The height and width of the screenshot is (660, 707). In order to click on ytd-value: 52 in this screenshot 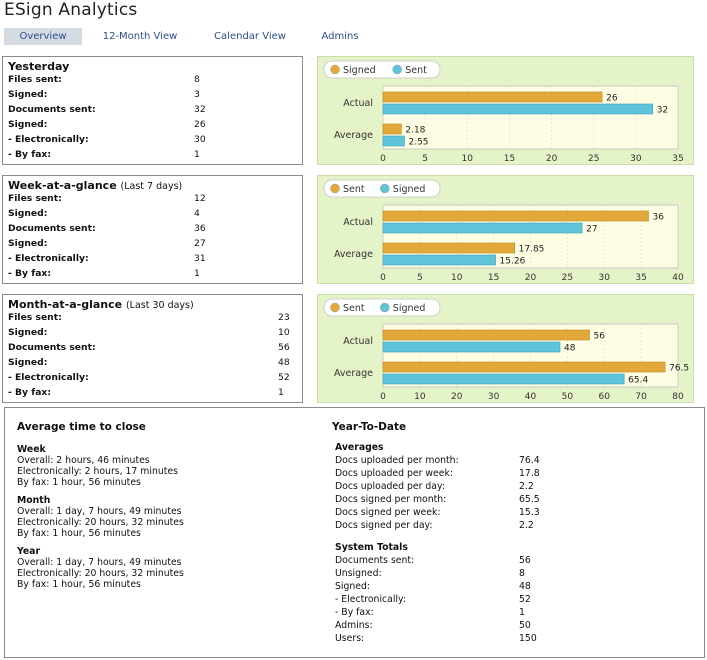, I will do `click(525, 599)`.